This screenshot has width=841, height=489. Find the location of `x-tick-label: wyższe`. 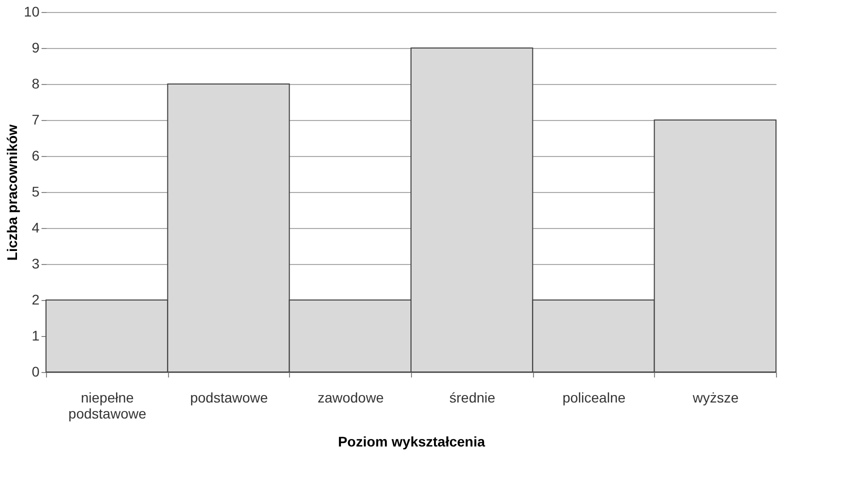

x-tick-label: wyższe is located at coordinates (715, 398).